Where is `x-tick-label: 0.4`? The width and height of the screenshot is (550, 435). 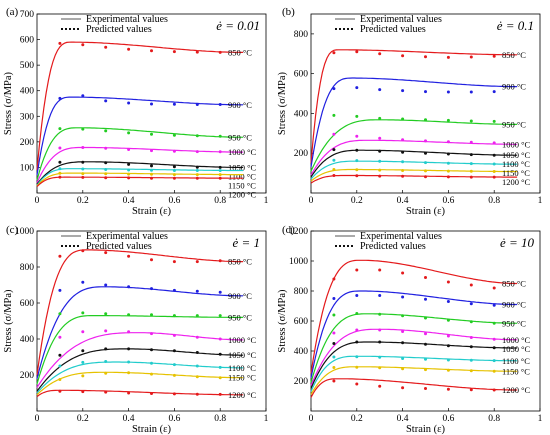 x-tick-label: 0.4 is located at coordinates (129, 419).